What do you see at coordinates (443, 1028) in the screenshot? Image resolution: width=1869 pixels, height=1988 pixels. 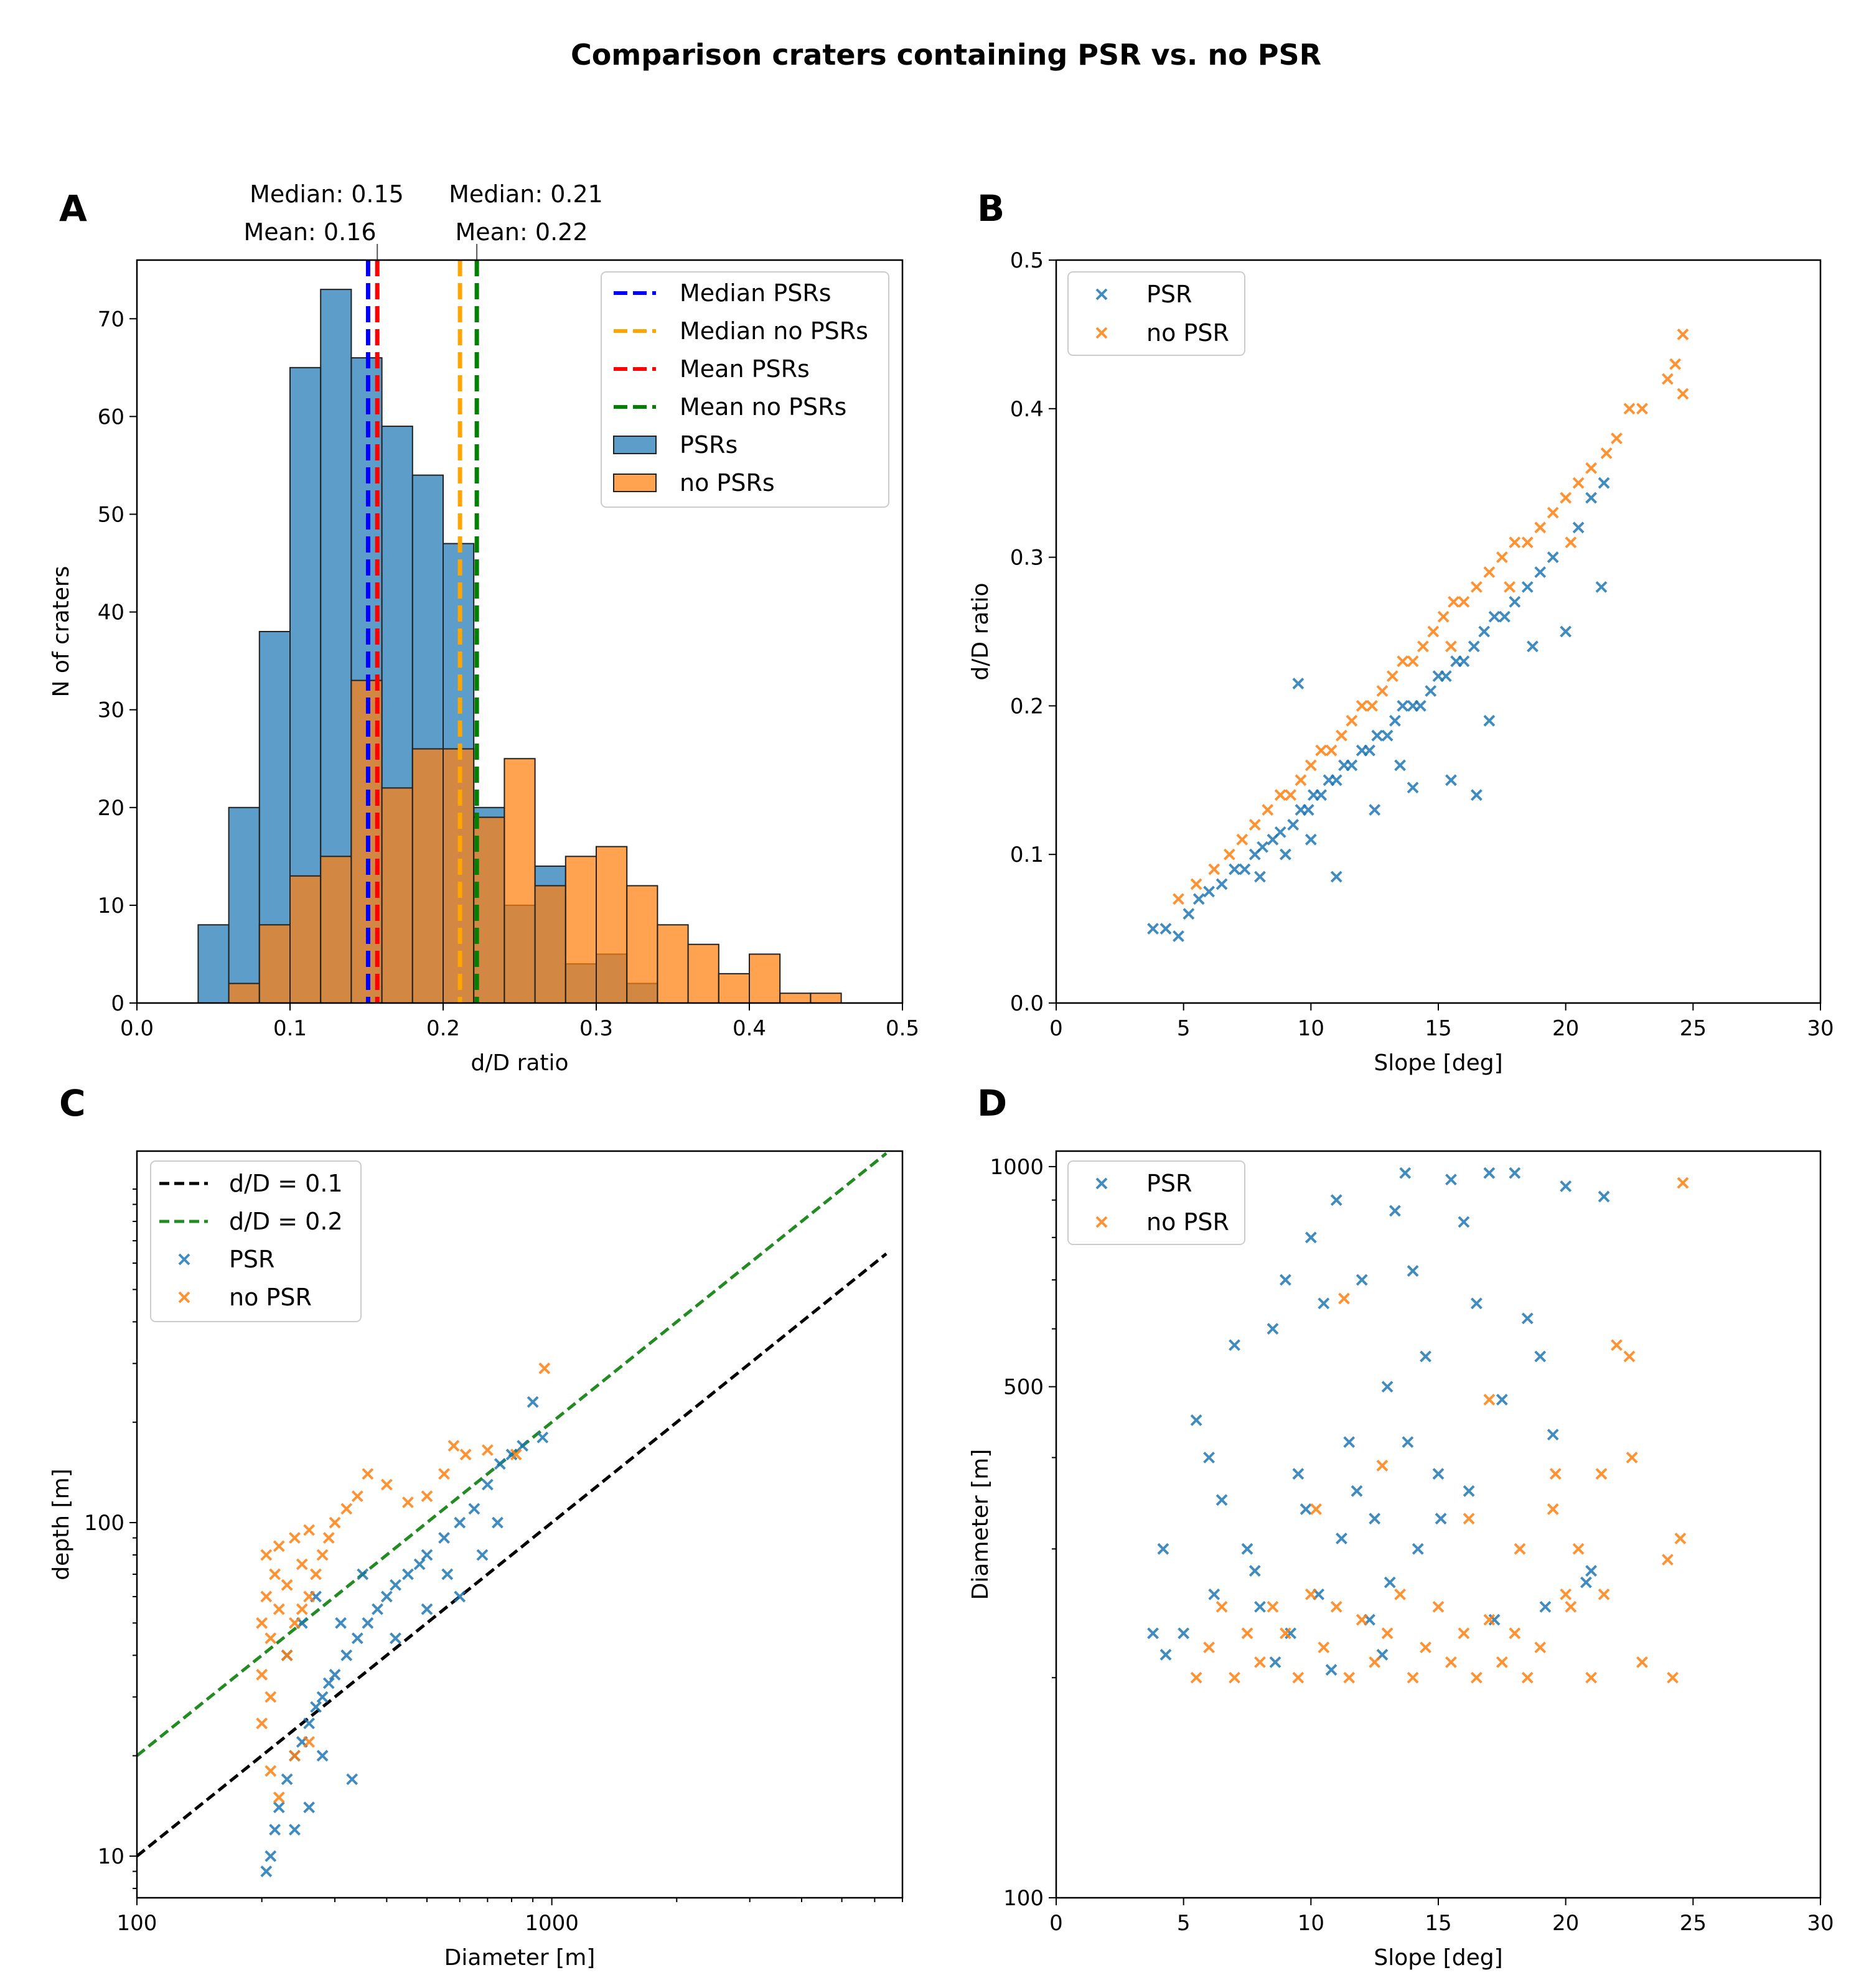 I see `panel-a-x-tick-label: 0.2` at bounding box center [443, 1028].